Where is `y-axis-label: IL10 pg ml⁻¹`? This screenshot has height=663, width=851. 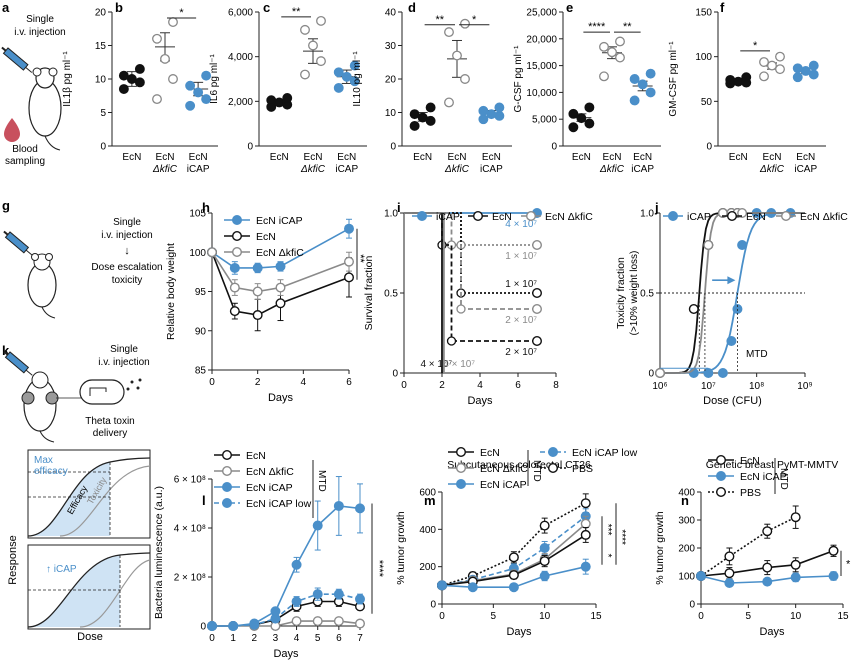
y-axis-label: IL10 pg ml⁻¹ is located at coordinates (357, 79).